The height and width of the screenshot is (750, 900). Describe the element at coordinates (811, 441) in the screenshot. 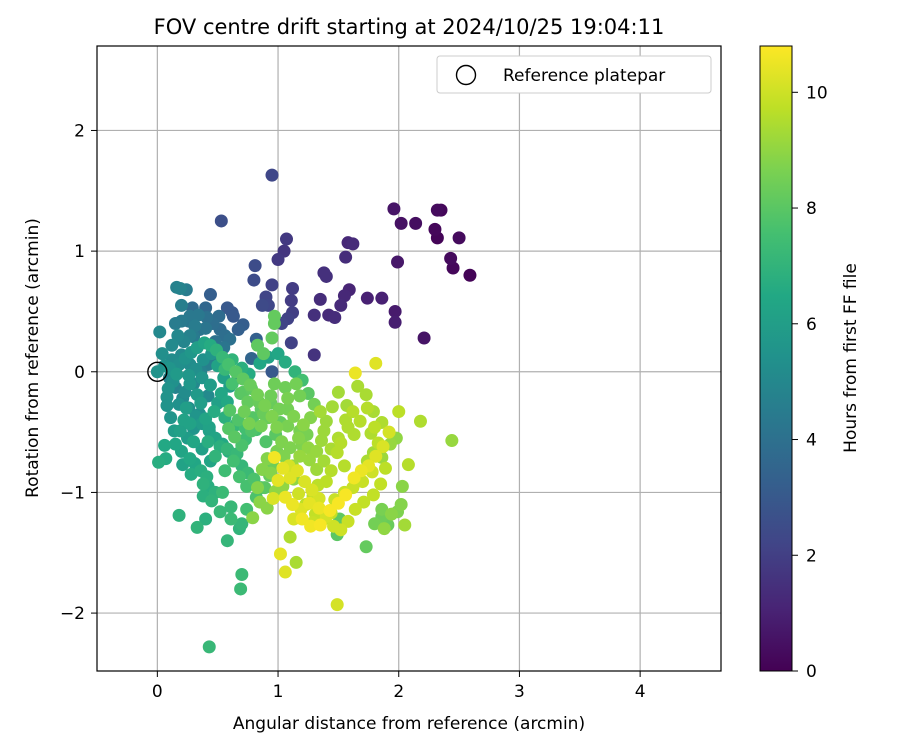

I see `colorbar-tick-label: 4` at that location.